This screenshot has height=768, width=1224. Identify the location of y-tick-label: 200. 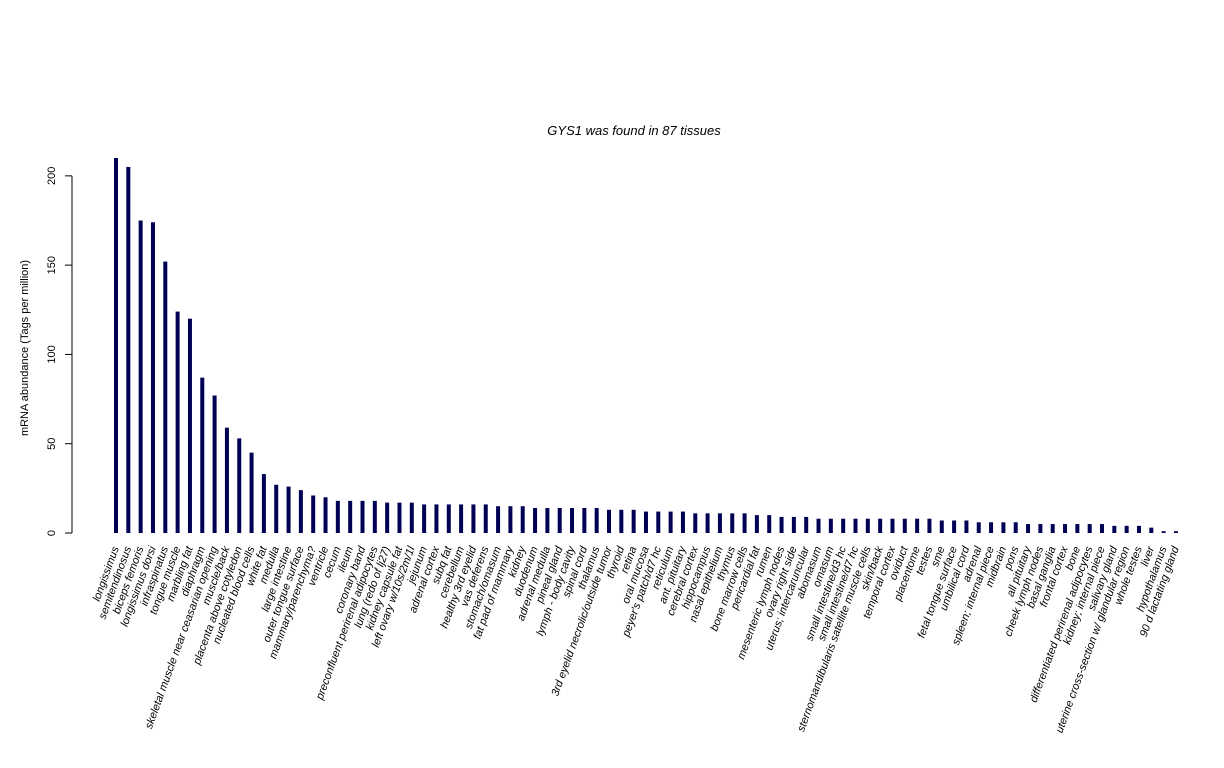
(52, 176).